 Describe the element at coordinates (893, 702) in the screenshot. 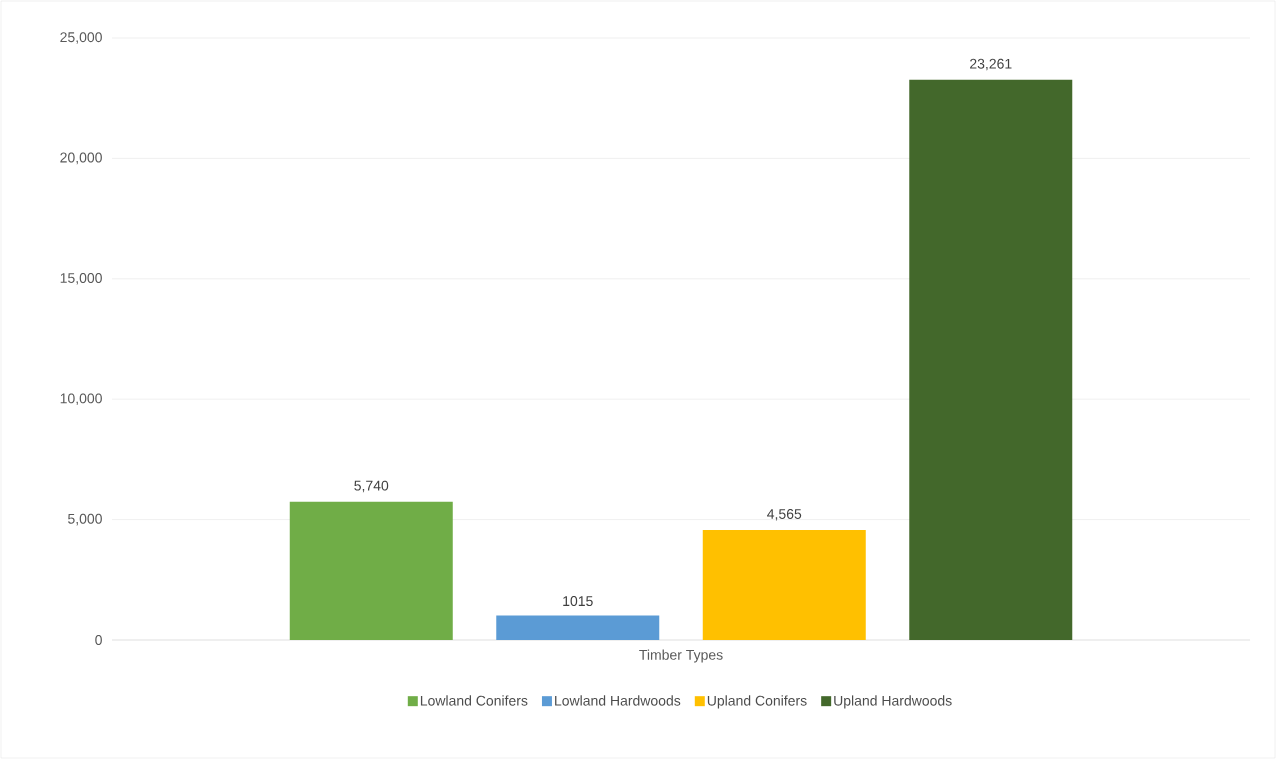

I see `legend-label: Upland Hardwoods` at that location.